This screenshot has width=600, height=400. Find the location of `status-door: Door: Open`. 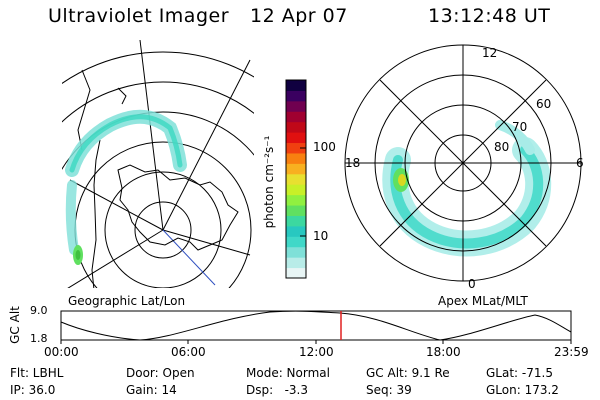

status-door: Door: Open is located at coordinates (160, 373).